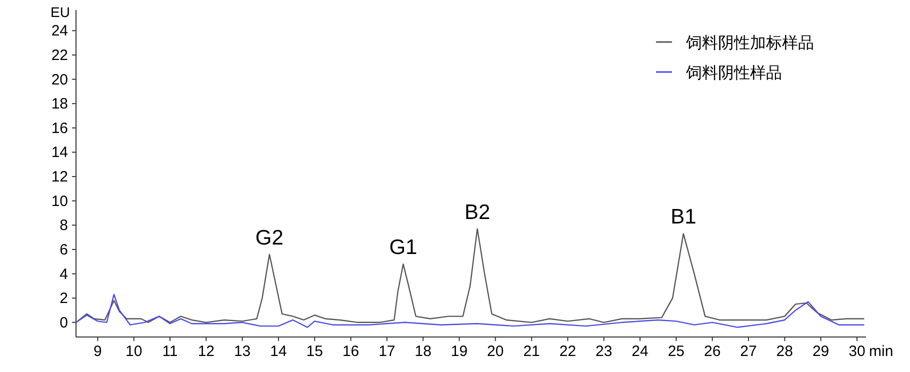  I want to click on annotation: B2, so click(477, 212).